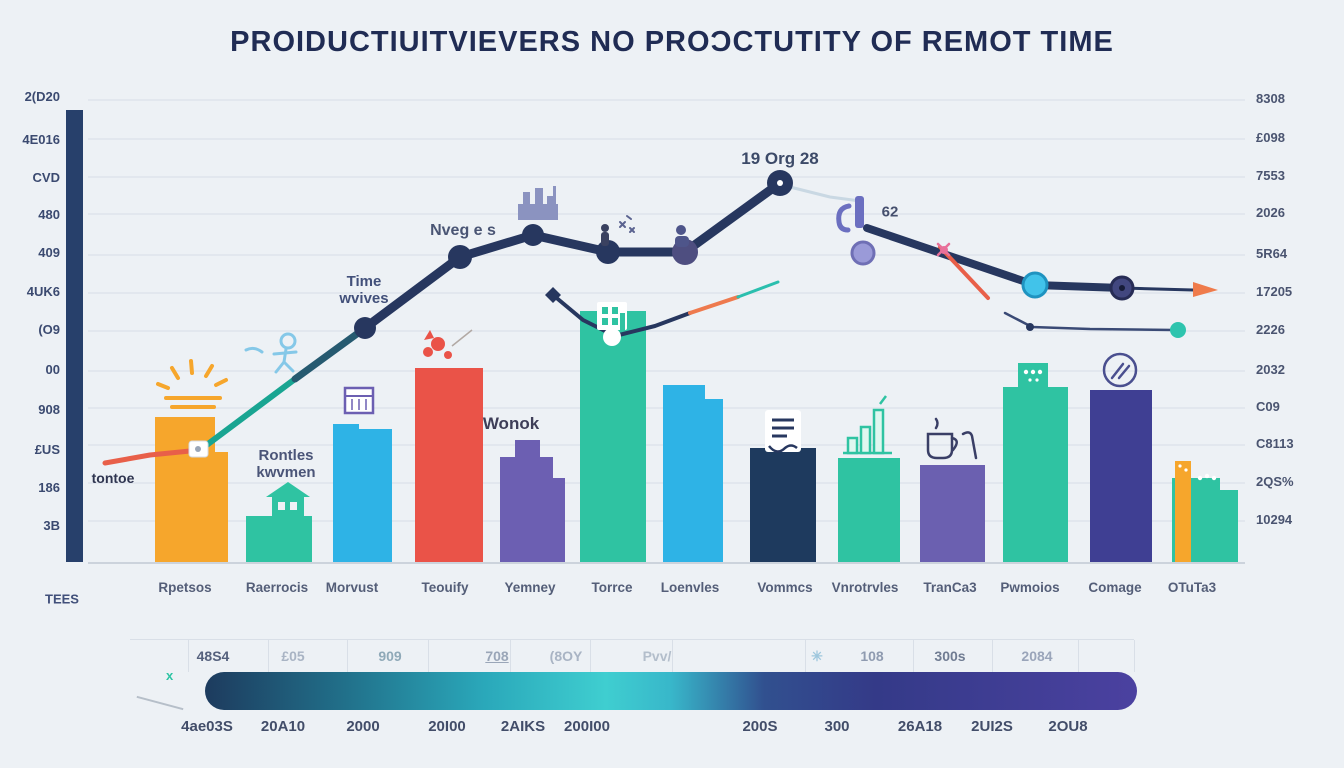  What do you see at coordinates (690, 587) in the screenshot?
I see `x-axis-category-label: Loenvles` at bounding box center [690, 587].